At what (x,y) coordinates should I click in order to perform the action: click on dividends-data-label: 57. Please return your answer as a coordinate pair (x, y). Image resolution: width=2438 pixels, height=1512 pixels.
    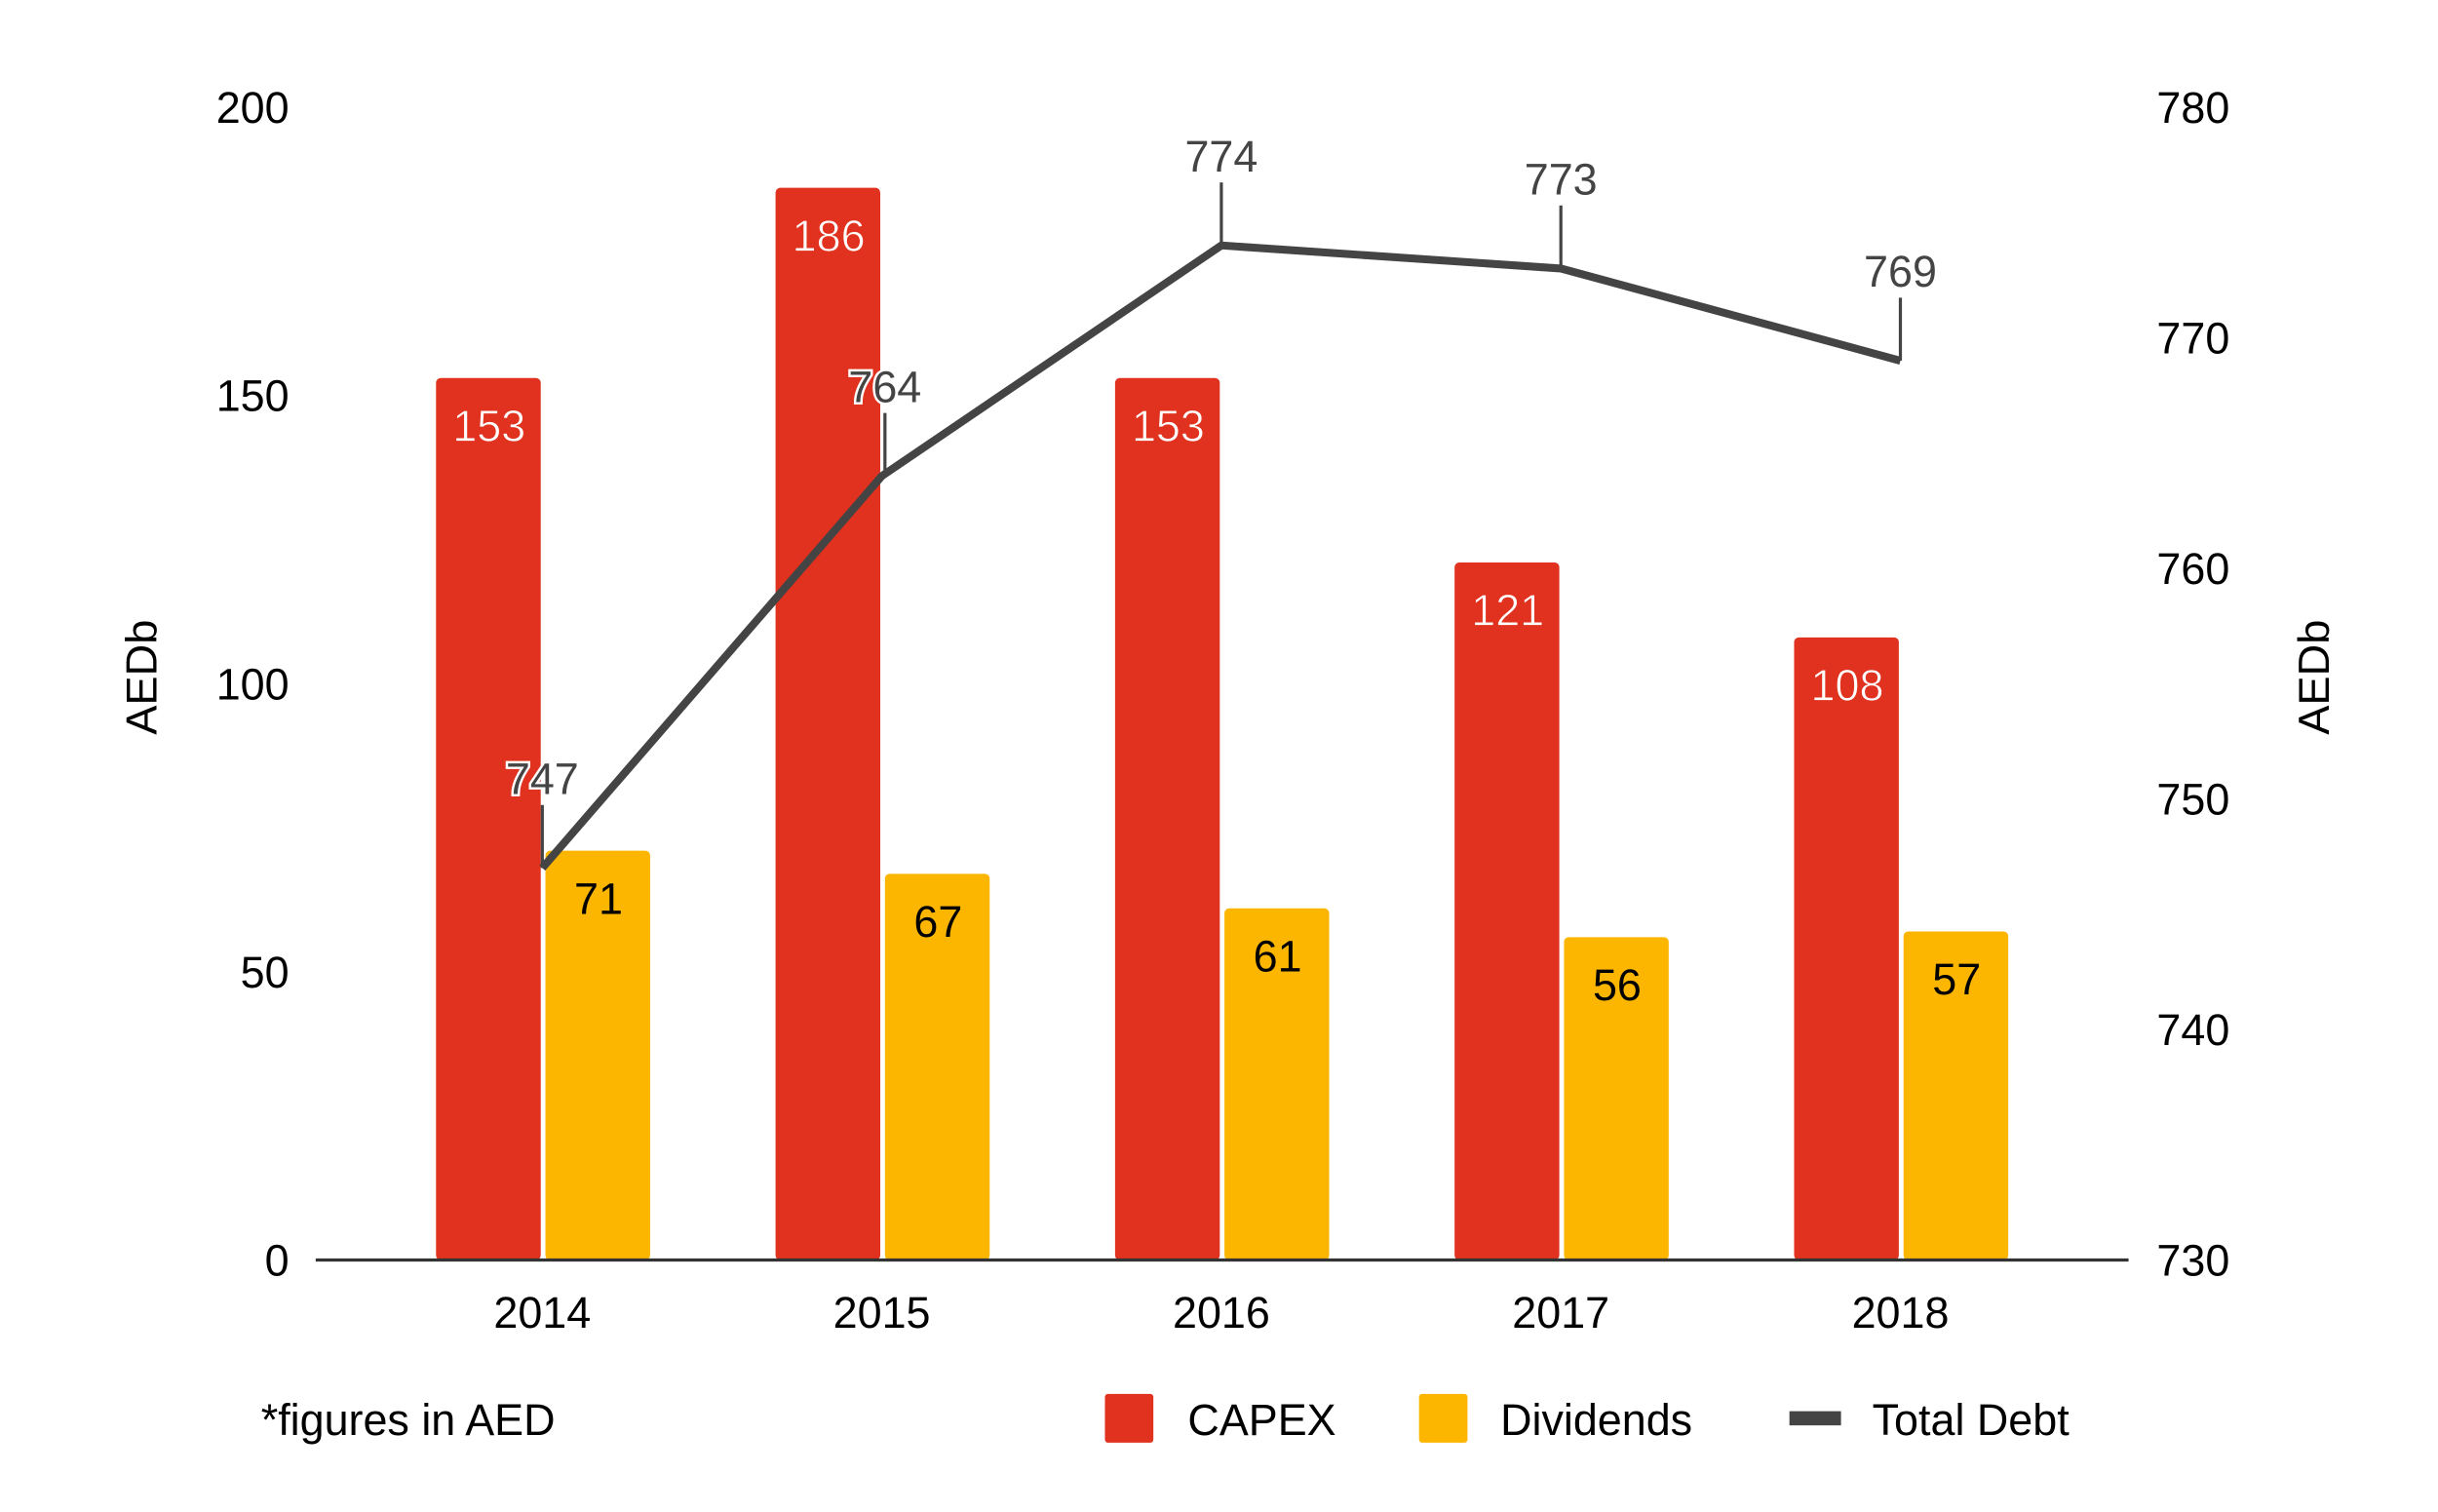
    Looking at the image, I should click on (1956, 979).